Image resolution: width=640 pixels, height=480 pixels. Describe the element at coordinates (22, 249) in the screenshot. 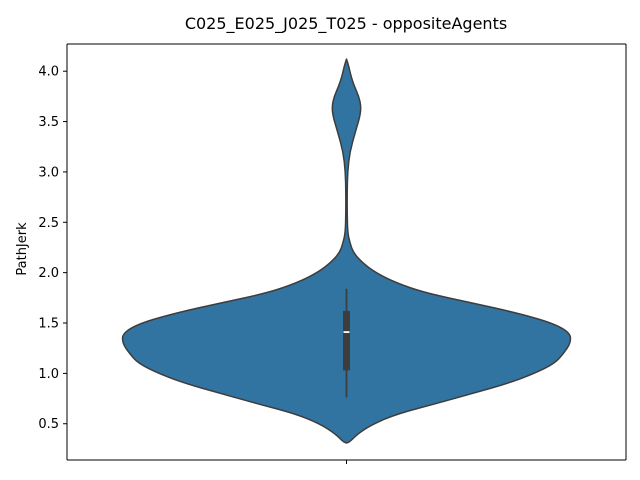

I see `y-axis-label: PathJerk` at that location.